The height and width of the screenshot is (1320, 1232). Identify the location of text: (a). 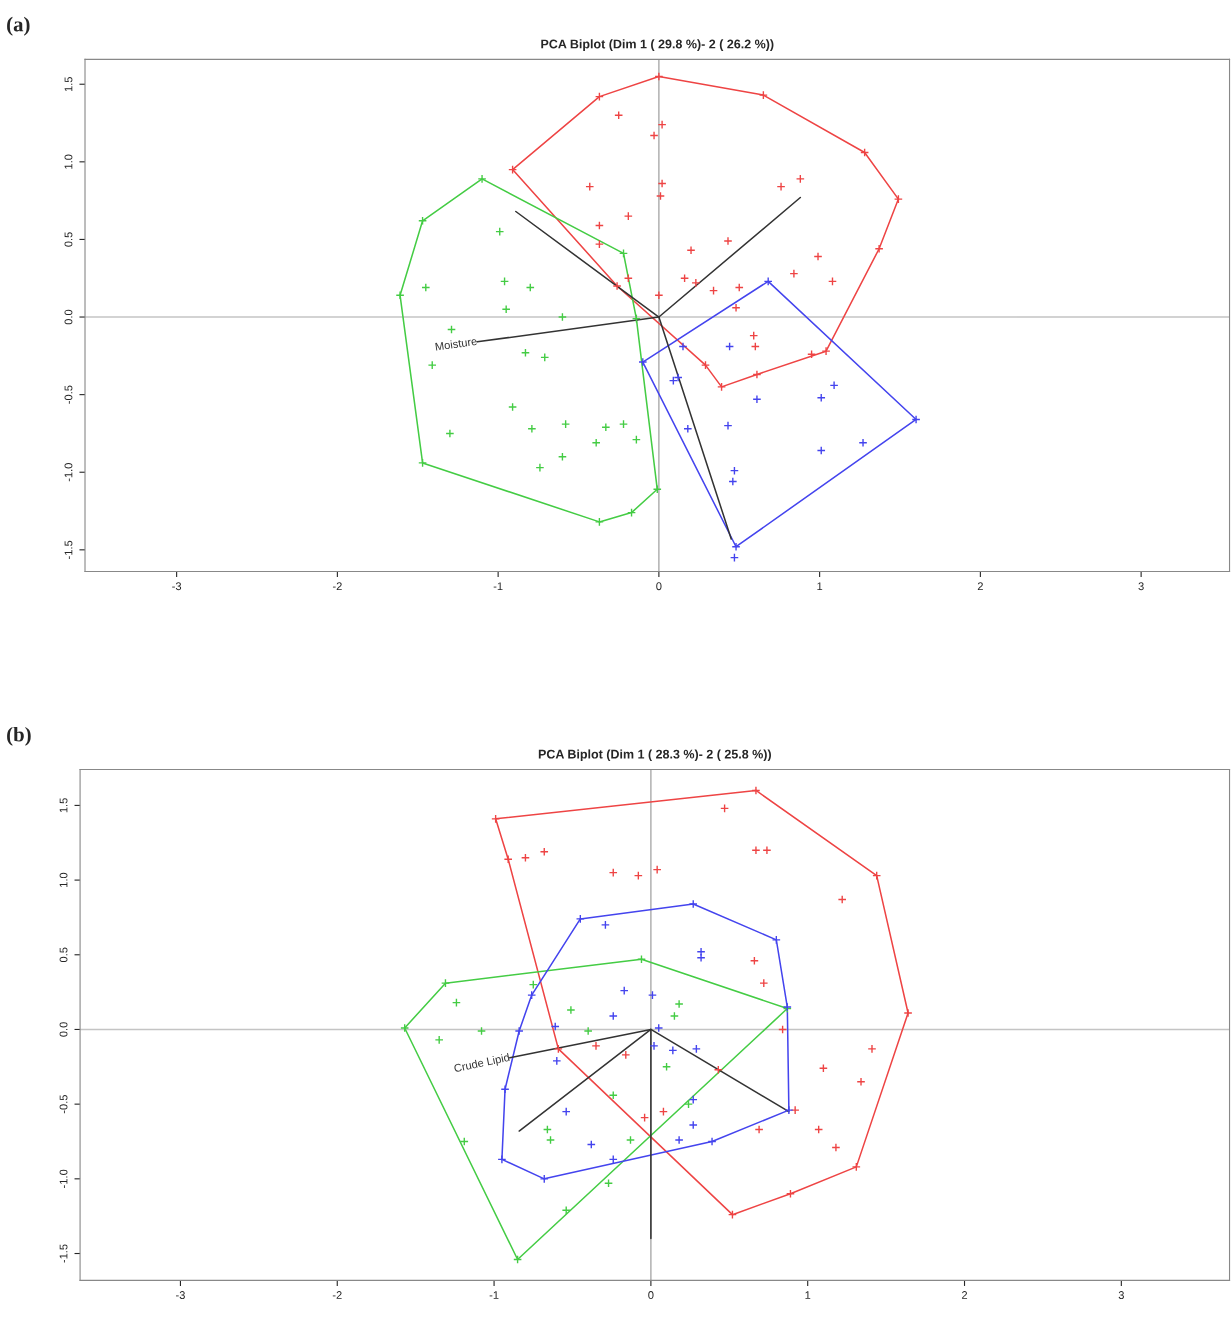
(18, 26).